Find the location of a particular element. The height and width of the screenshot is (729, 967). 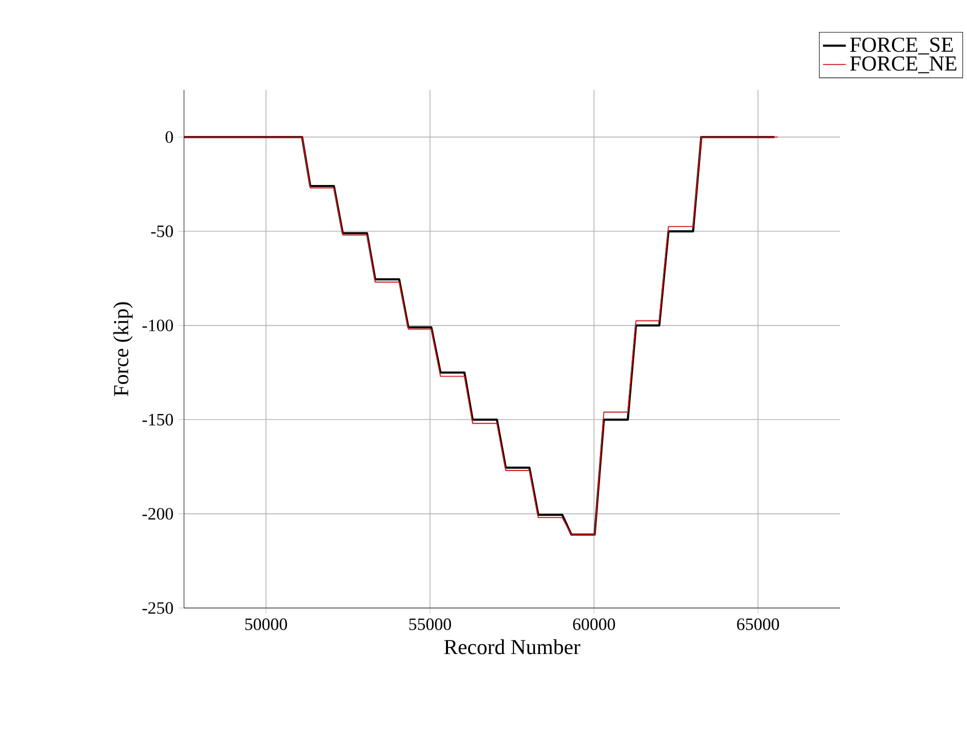

y-tick-label: -100 is located at coordinates (157, 326).